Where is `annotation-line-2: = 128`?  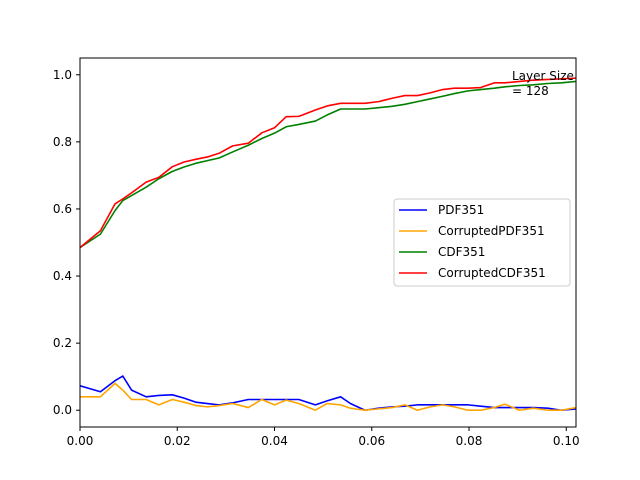
annotation-line-2: = 128 is located at coordinates (530, 91).